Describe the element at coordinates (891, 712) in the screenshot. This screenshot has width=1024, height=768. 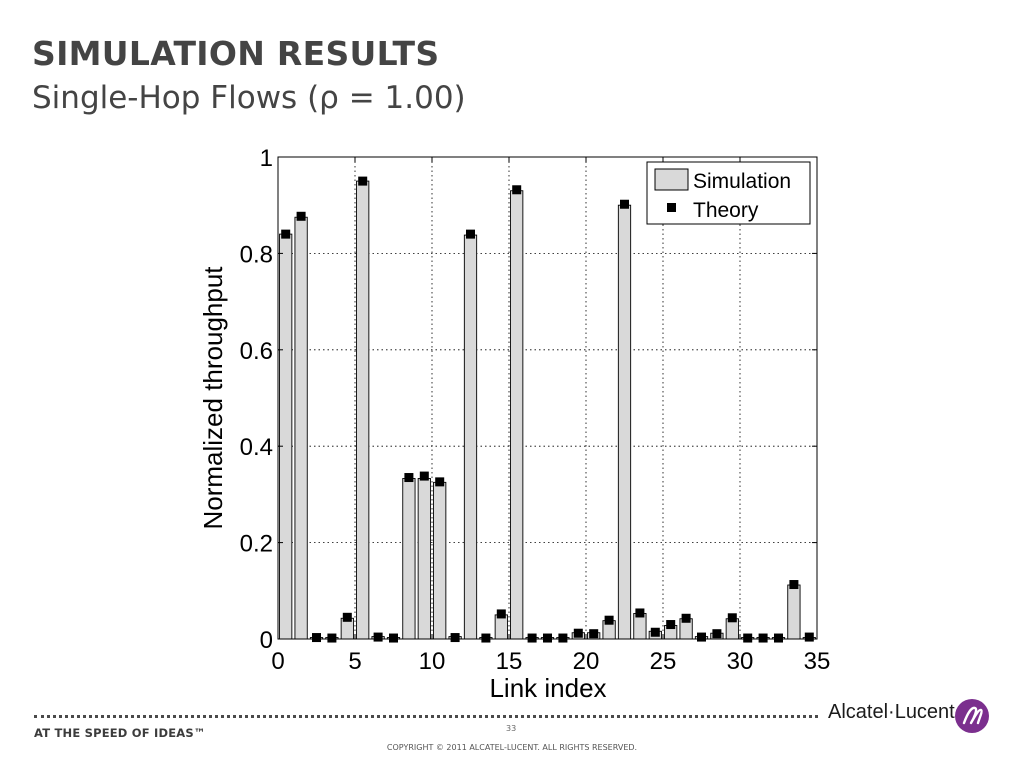
I see `brand-wordmark: Alcatel·Lucent` at that location.